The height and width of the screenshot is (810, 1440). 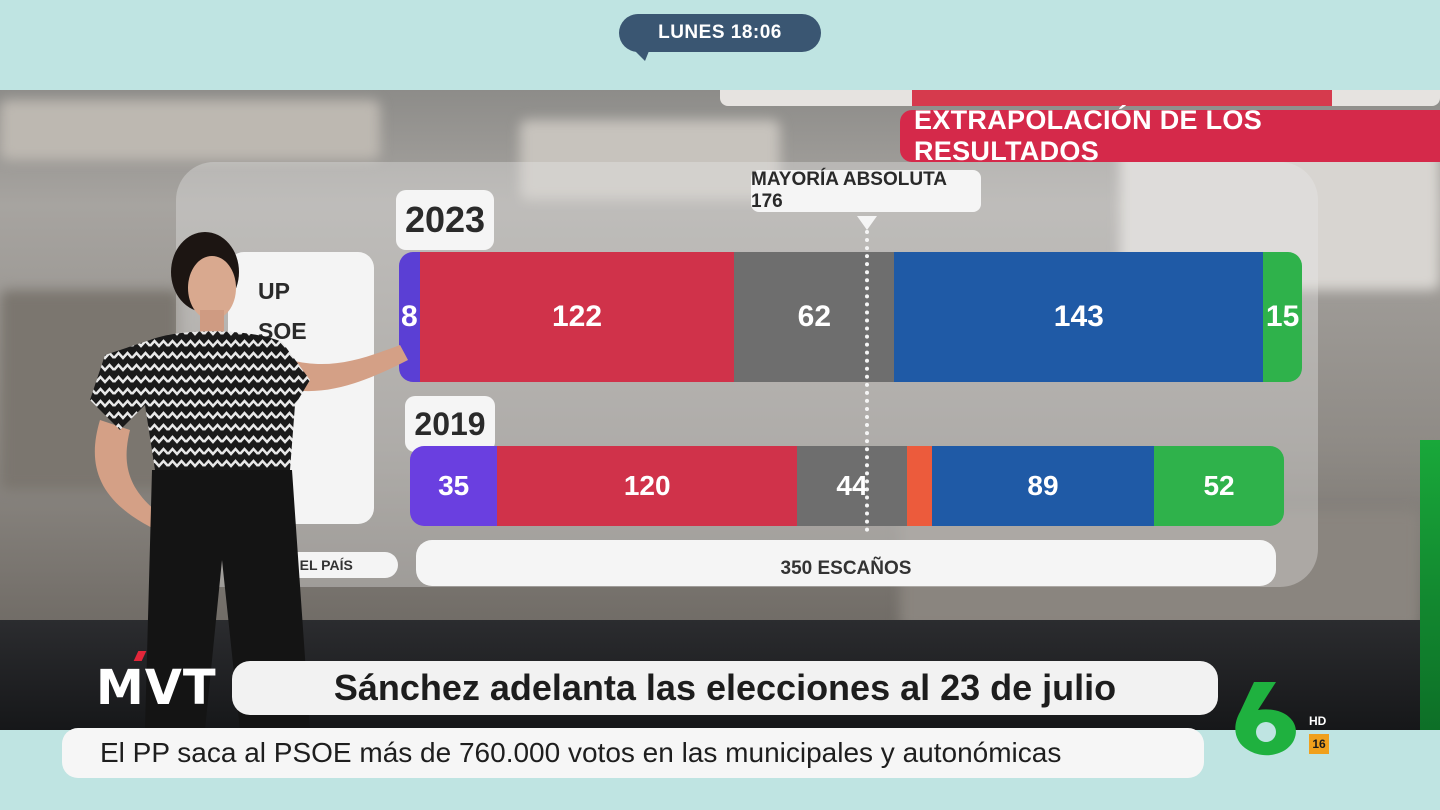 What do you see at coordinates (866, 190) in the screenshot?
I see `majority-label: MAYORÍA ABSOLUTA 176` at bounding box center [866, 190].